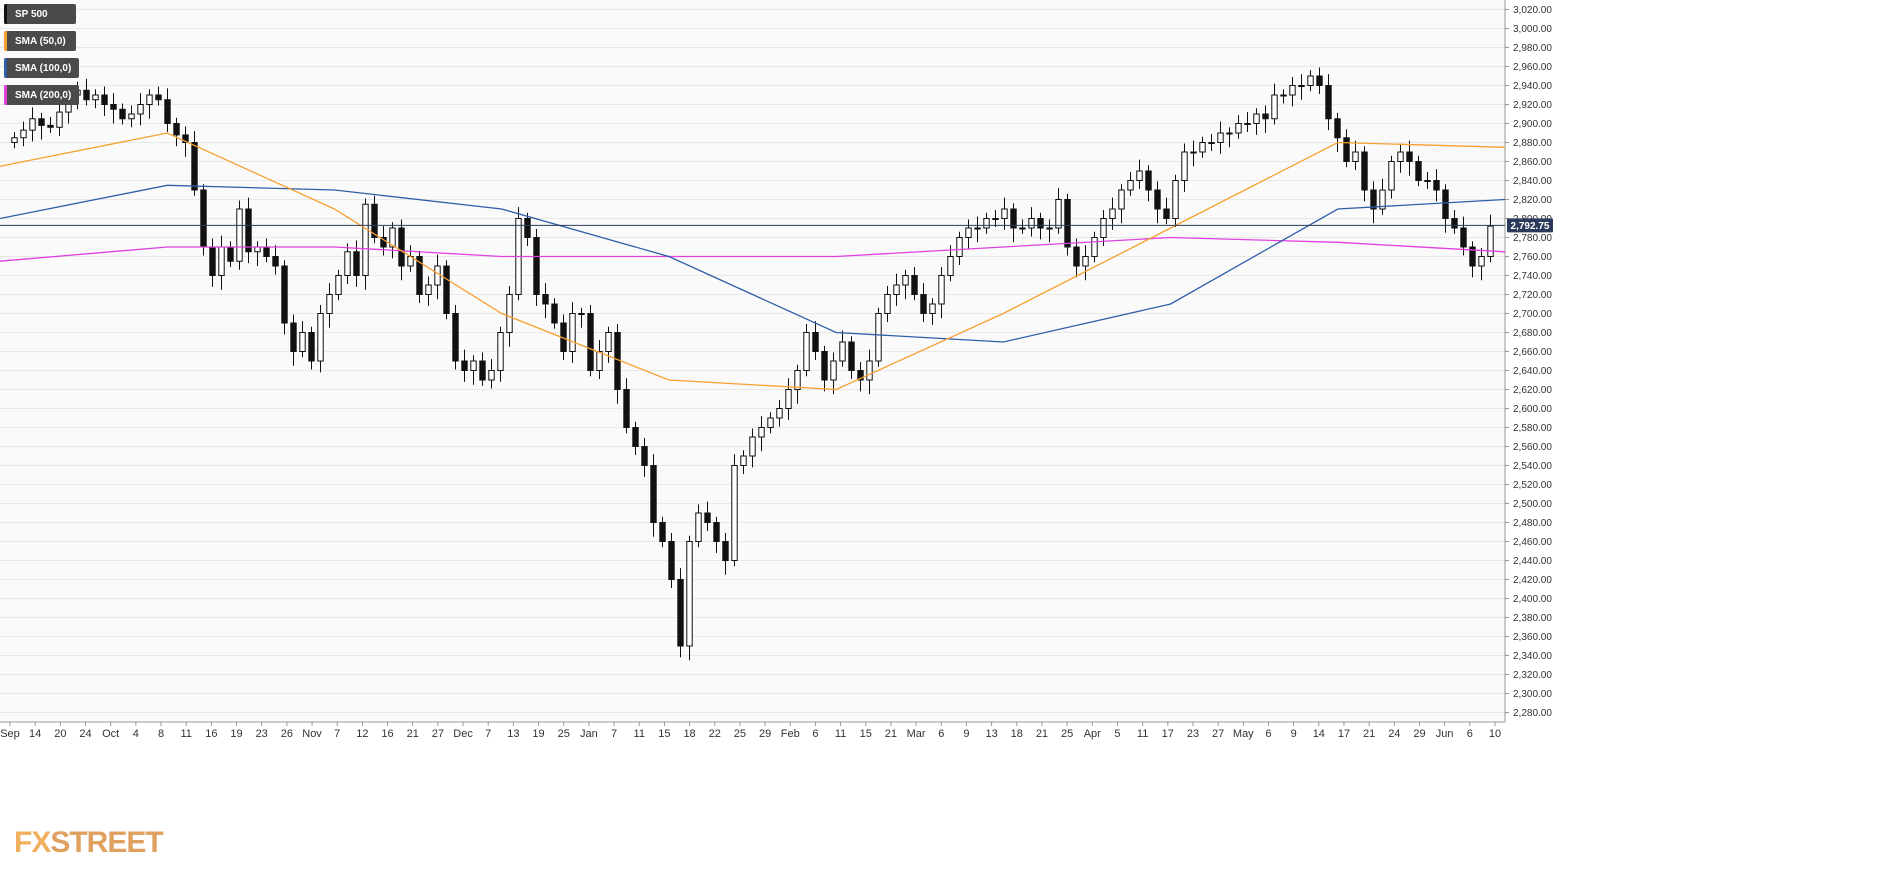  What do you see at coordinates (463, 734) in the screenshot?
I see `xtick-label: Dec` at bounding box center [463, 734].